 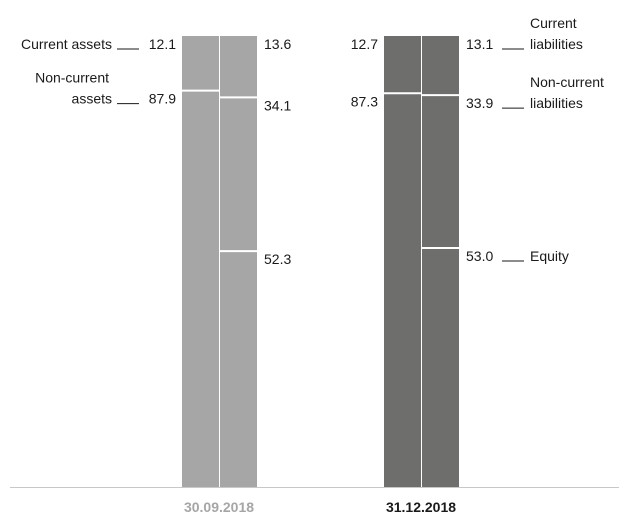 I want to click on value-label-p2-current-liabilities: 13.1, so click(x=479, y=44).